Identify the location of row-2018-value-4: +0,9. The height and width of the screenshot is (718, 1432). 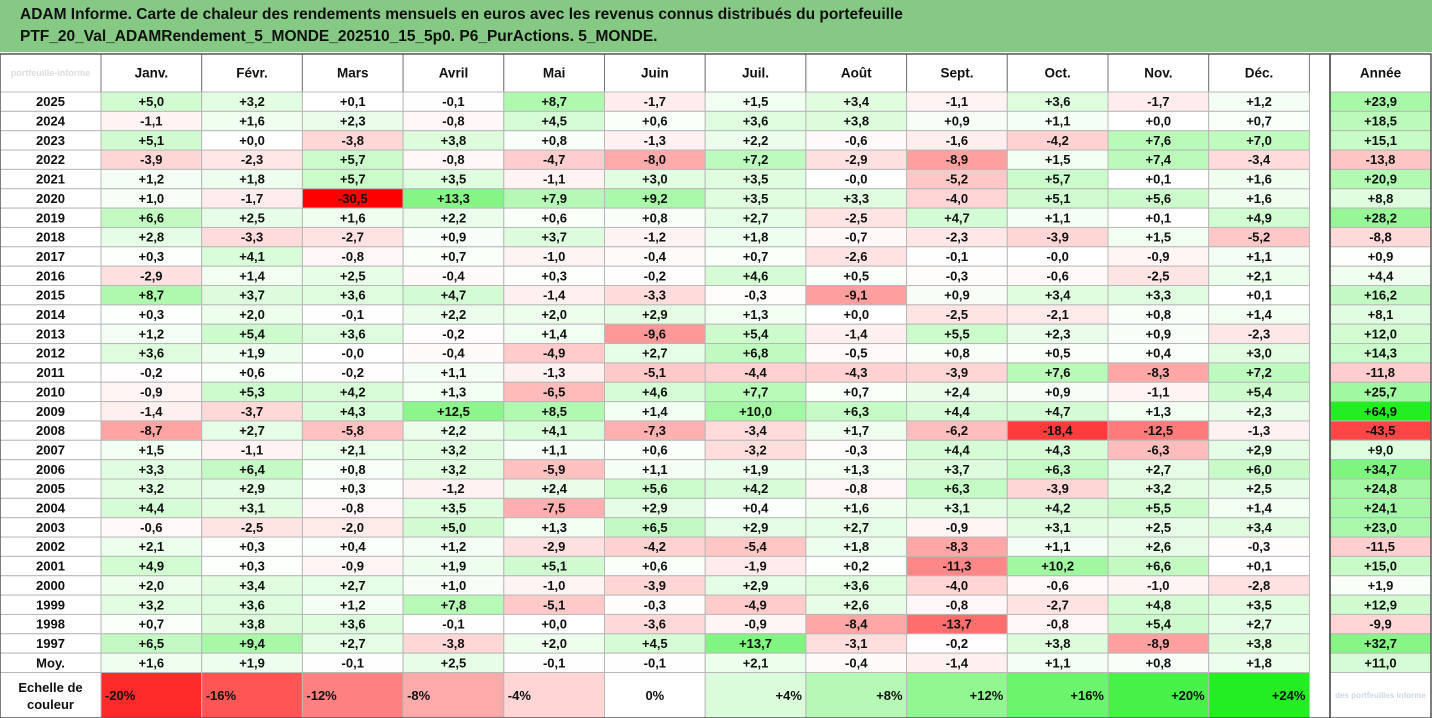
(454, 237).